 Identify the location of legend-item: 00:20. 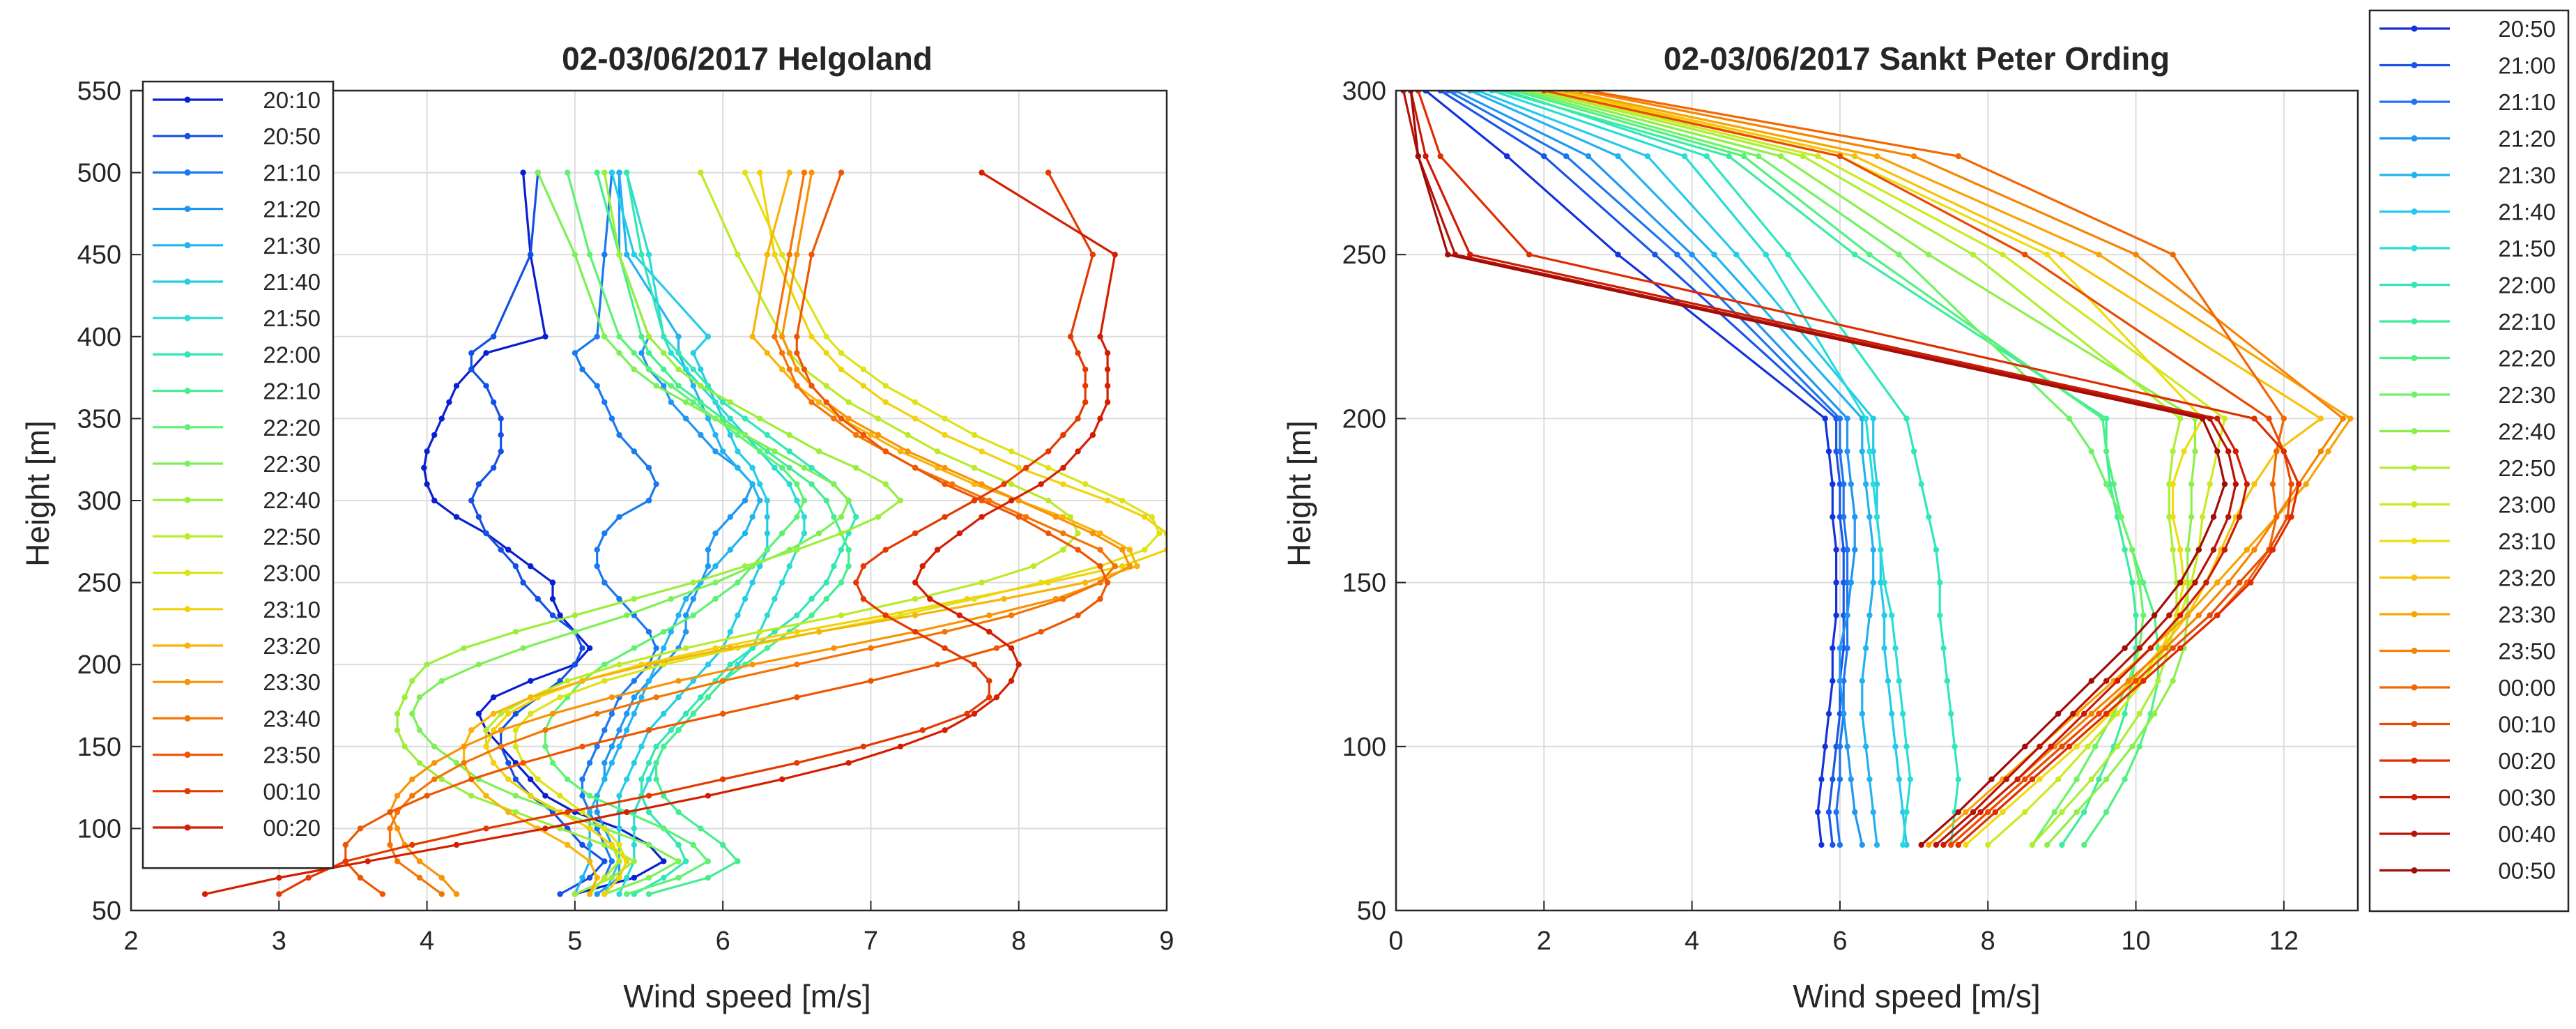
(2467, 761).